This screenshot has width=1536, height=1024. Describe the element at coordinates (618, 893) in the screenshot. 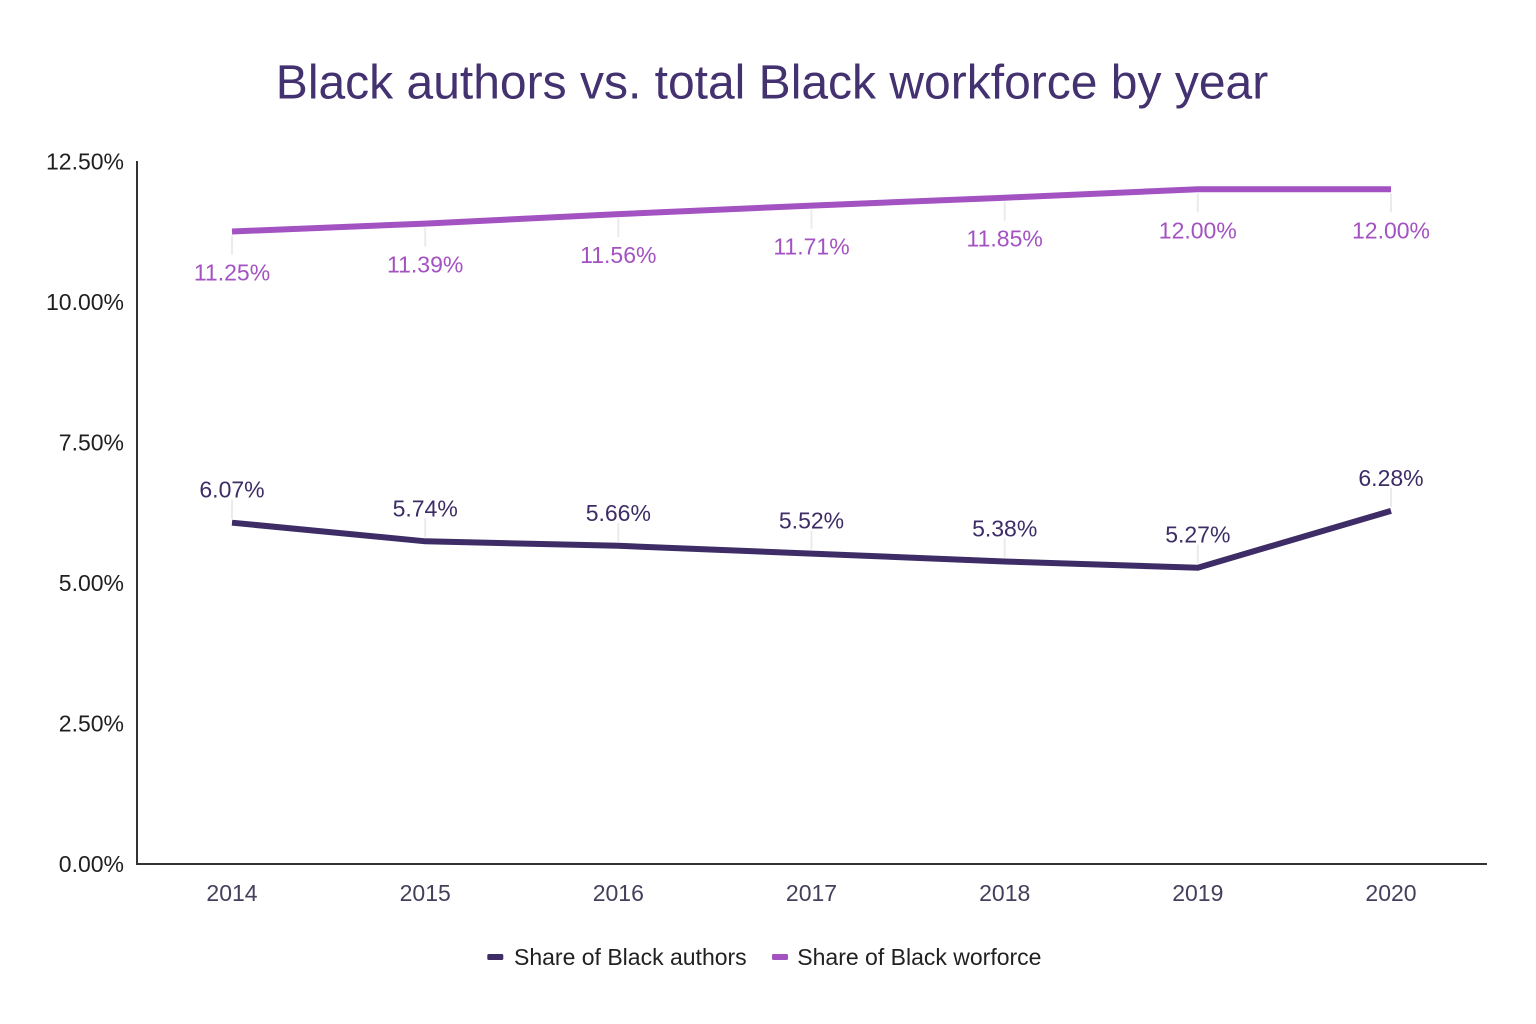

I see `svg-text: 2016` at that location.